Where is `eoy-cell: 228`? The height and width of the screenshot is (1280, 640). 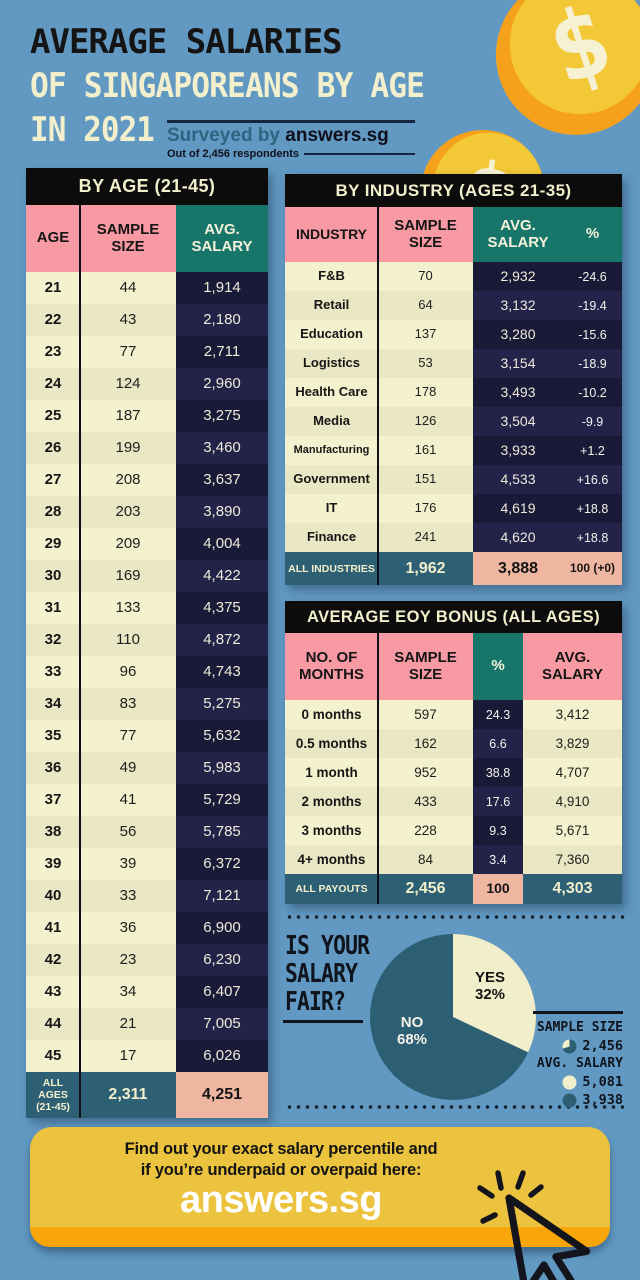
eoy-cell: 228 is located at coordinates (425, 830).